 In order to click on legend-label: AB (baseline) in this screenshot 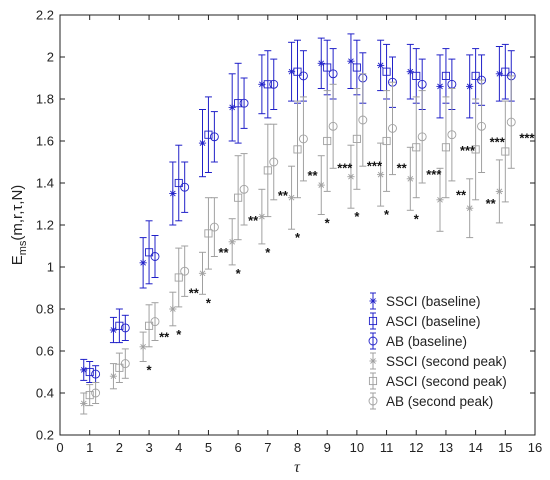, I will do `click(426, 341)`.